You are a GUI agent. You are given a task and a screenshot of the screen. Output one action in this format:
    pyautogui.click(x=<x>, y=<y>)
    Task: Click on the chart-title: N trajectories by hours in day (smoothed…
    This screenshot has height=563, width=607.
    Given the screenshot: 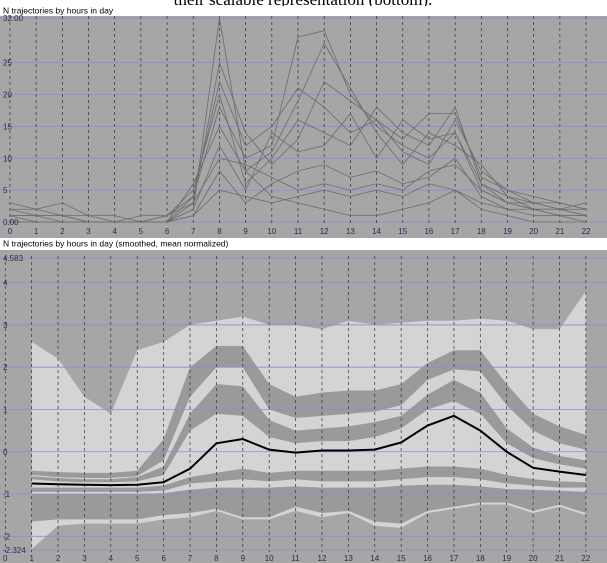 What is the action you would take?
    pyautogui.click(x=116, y=243)
    